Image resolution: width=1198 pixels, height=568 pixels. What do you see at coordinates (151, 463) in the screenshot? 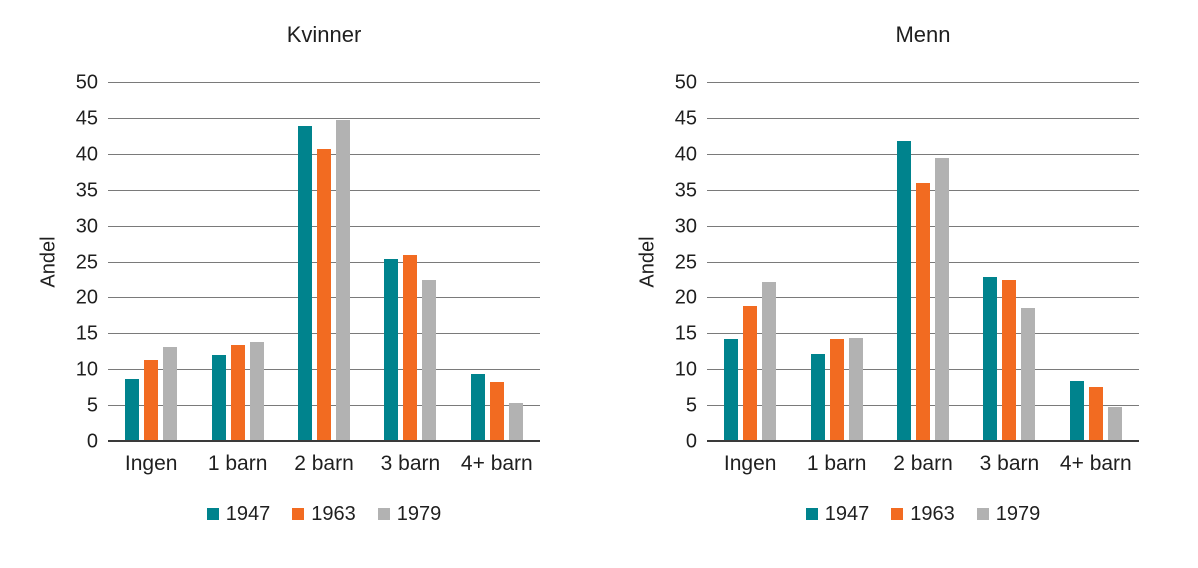
I see `x-category-label: Ingen` at bounding box center [151, 463].